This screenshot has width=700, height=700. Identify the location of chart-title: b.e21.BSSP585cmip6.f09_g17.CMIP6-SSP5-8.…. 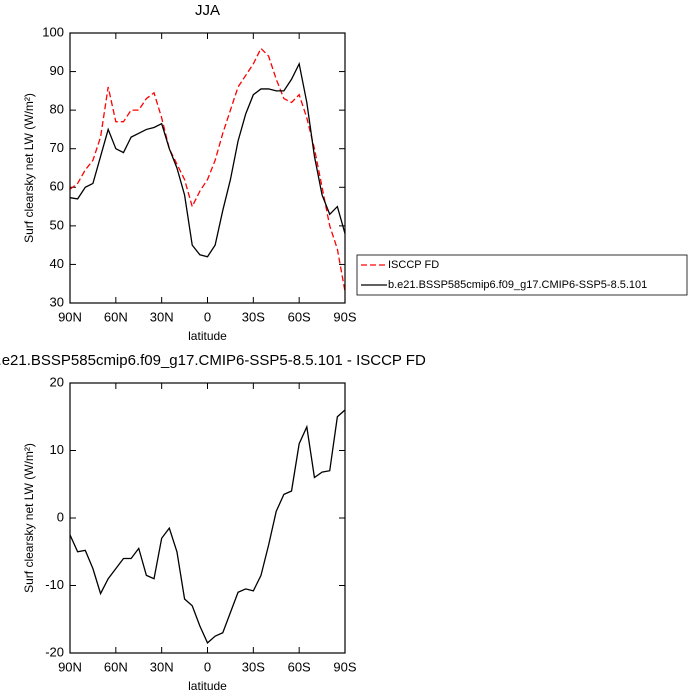
(213, 360).